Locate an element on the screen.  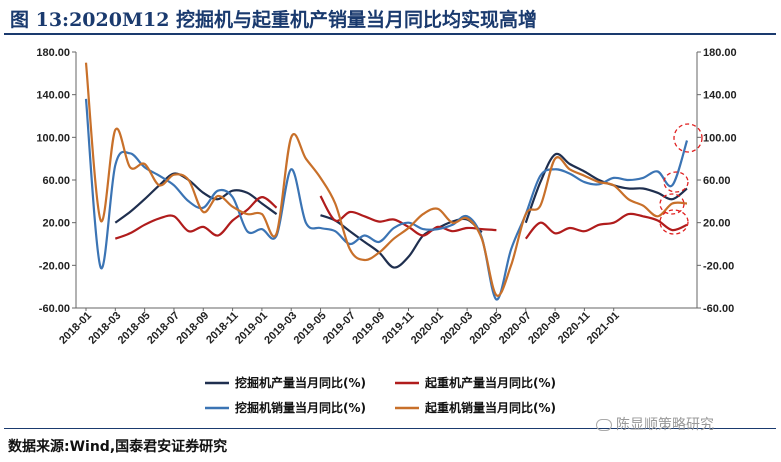
y-tick-label-right: -60.00 is located at coordinates (718, 309).